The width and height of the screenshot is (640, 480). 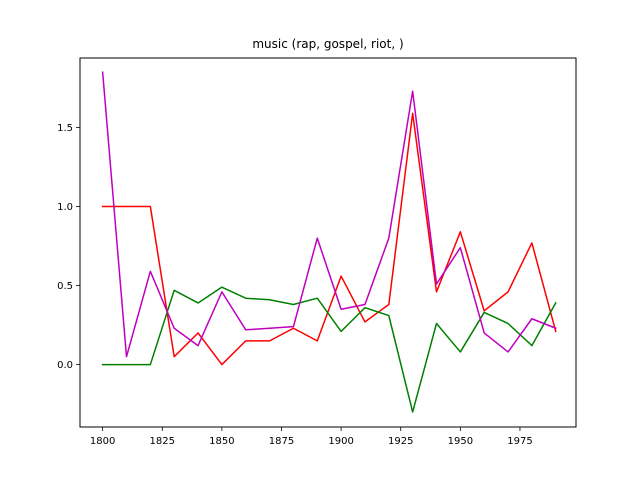 What do you see at coordinates (102, 441) in the screenshot?
I see `x-tick-label: 1800` at bounding box center [102, 441].